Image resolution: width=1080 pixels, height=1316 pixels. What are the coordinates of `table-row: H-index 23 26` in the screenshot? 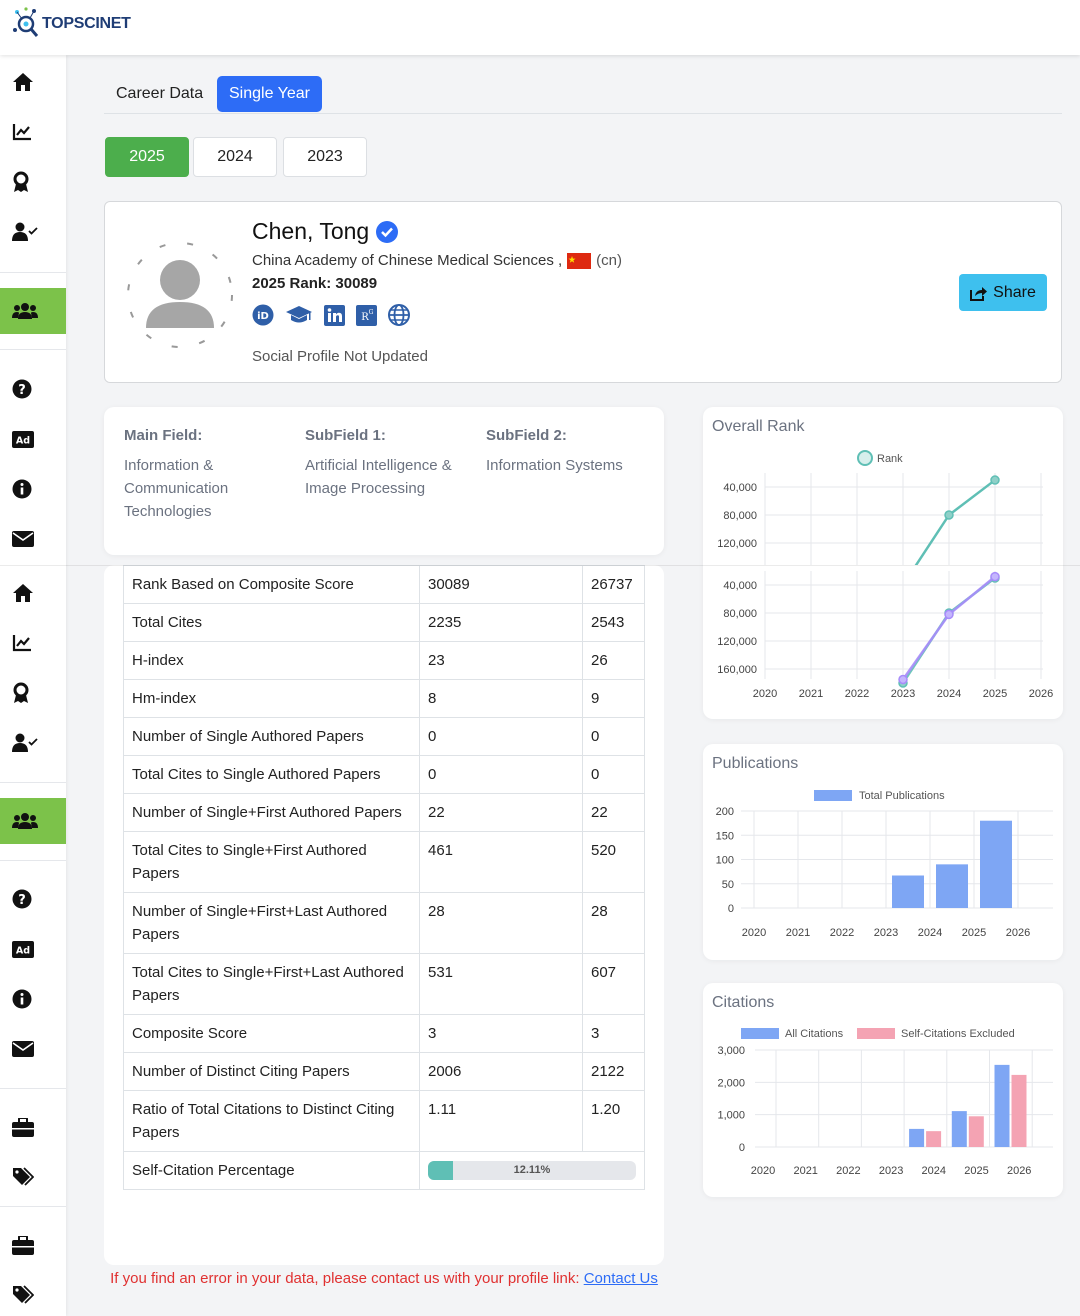 It's located at (384, 660).